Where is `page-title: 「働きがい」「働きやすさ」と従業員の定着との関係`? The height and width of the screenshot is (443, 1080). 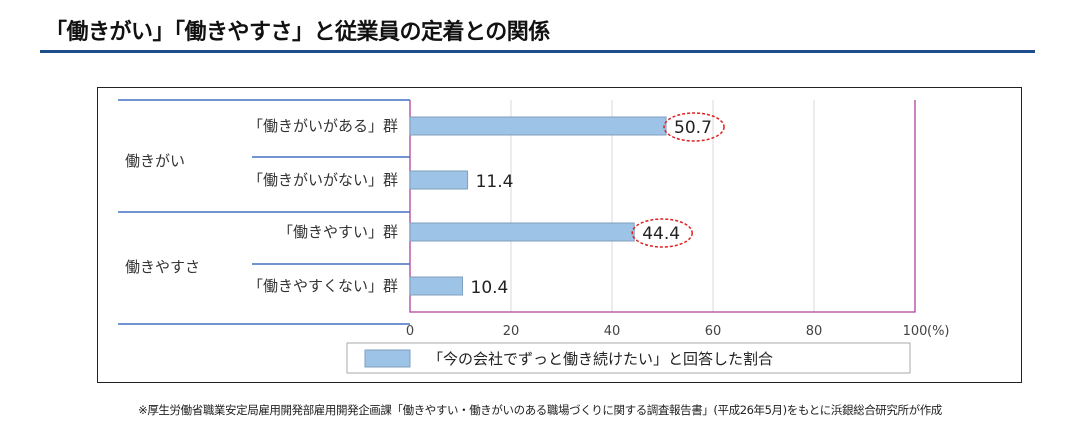
page-title: 「働きがい」「働きやすさ」と従業員の定着との関係 is located at coordinates (297, 32).